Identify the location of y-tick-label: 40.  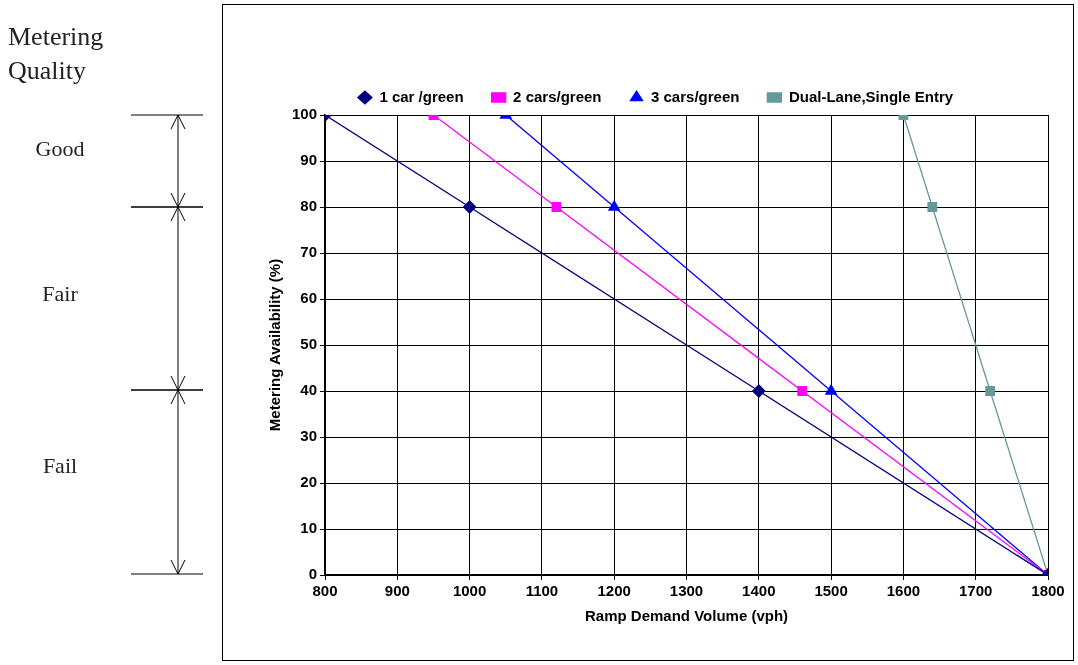
(309, 390).